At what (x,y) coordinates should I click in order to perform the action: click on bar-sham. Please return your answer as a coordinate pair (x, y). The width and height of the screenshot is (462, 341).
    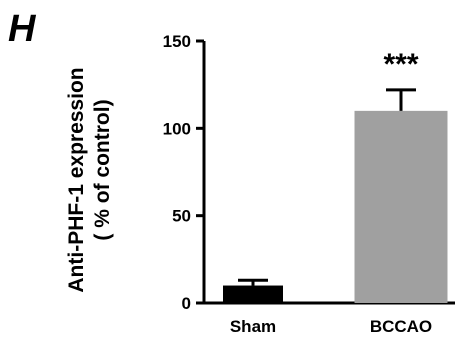
    Looking at the image, I should click on (253, 294).